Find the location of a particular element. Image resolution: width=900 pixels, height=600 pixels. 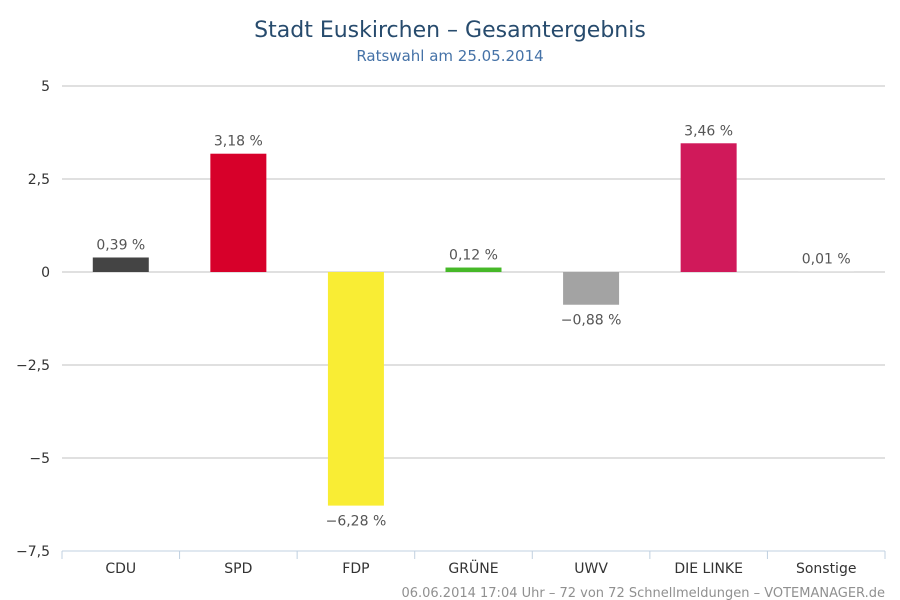

y-axis-ticks: 5 2,5 0 −2,5 −5 −7,5 is located at coordinates (33, 319).